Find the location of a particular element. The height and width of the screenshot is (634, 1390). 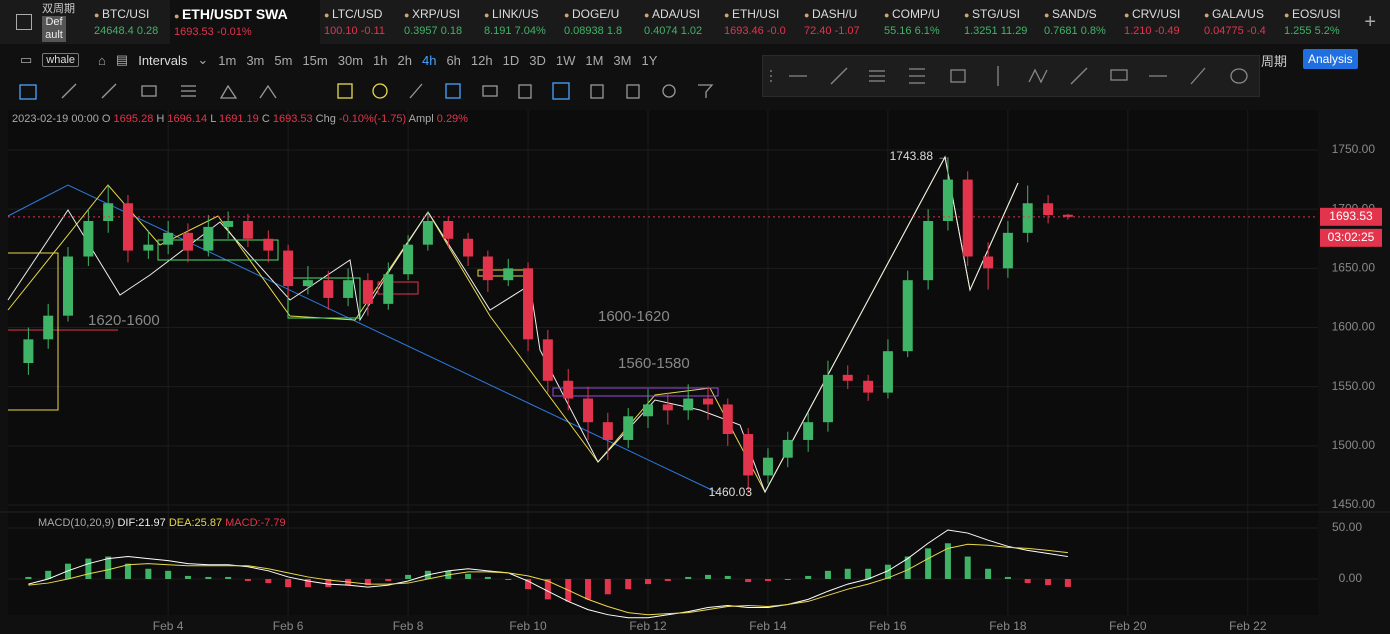

ticker-symbol: DOGE/U is located at coordinates (595, 13).